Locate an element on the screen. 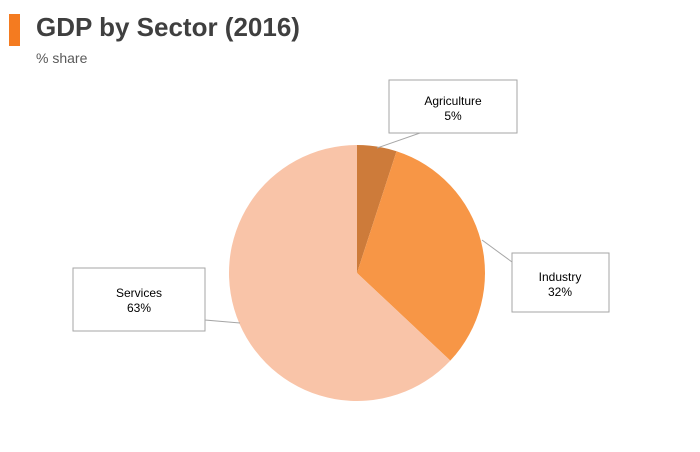 The image size is (700, 452). slice-name-services: Services is located at coordinates (139, 293).